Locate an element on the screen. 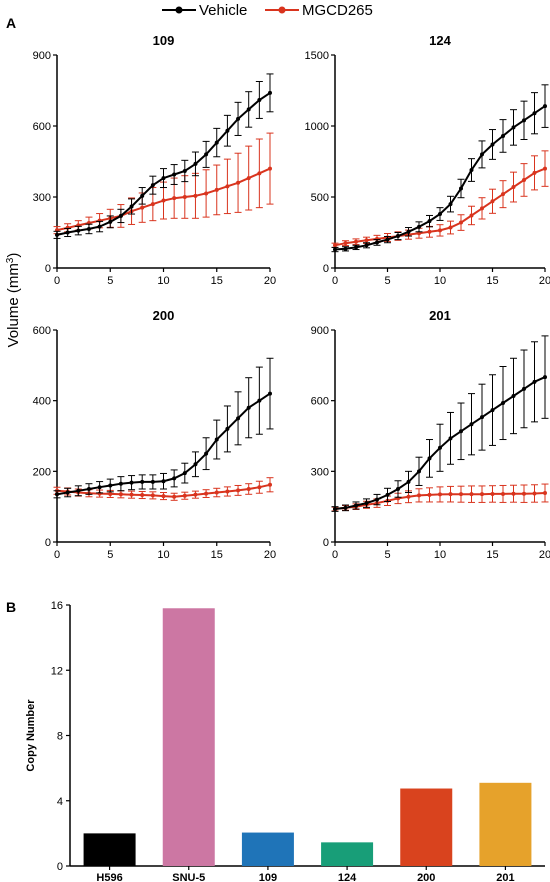 The height and width of the screenshot is (882, 550). y-tick-label: 400 is located at coordinates (42, 402).